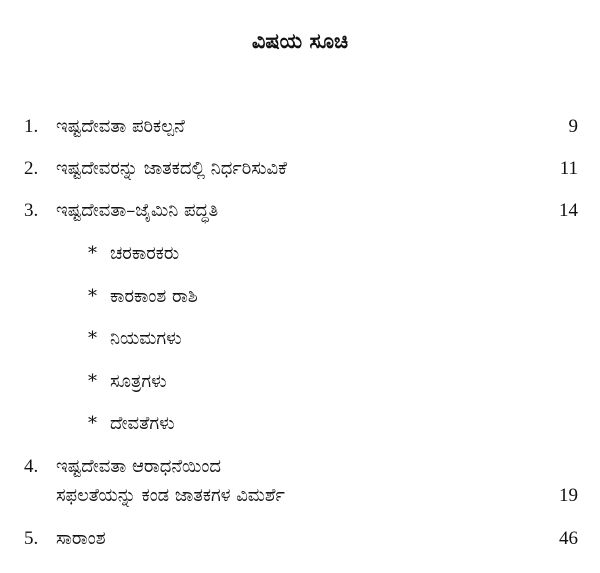 The height and width of the screenshot is (573, 600). What do you see at coordinates (568, 210) in the screenshot?
I see `entry-page: 14` at bounding box center [568, 210].